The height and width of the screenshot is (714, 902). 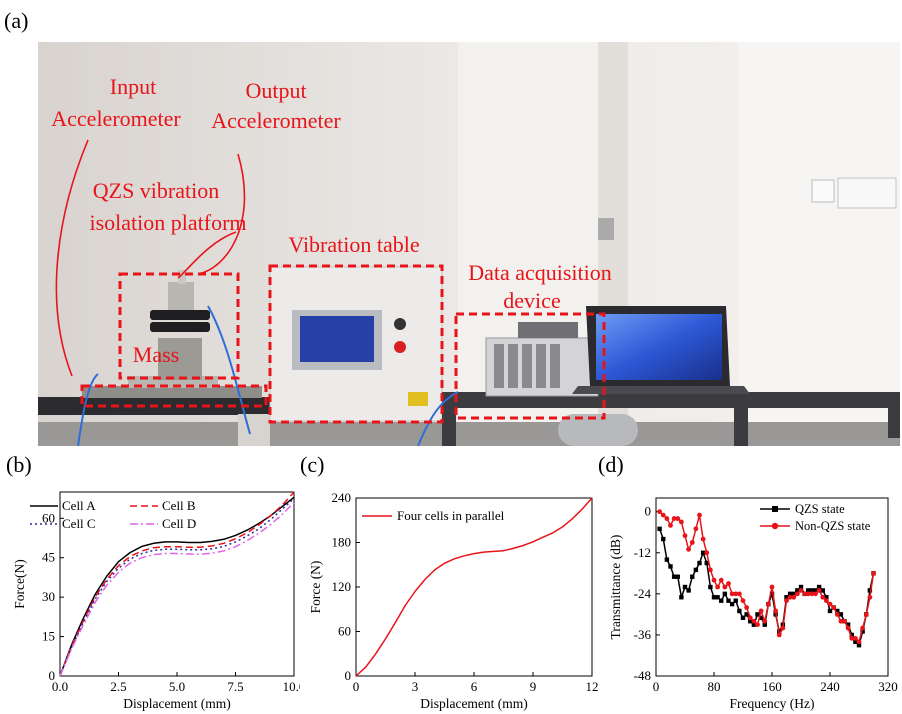 What do you see at coordinates (820, 509) in the screenshot?
I see `legend-label: QZS state` at bounding box center [820, 509].